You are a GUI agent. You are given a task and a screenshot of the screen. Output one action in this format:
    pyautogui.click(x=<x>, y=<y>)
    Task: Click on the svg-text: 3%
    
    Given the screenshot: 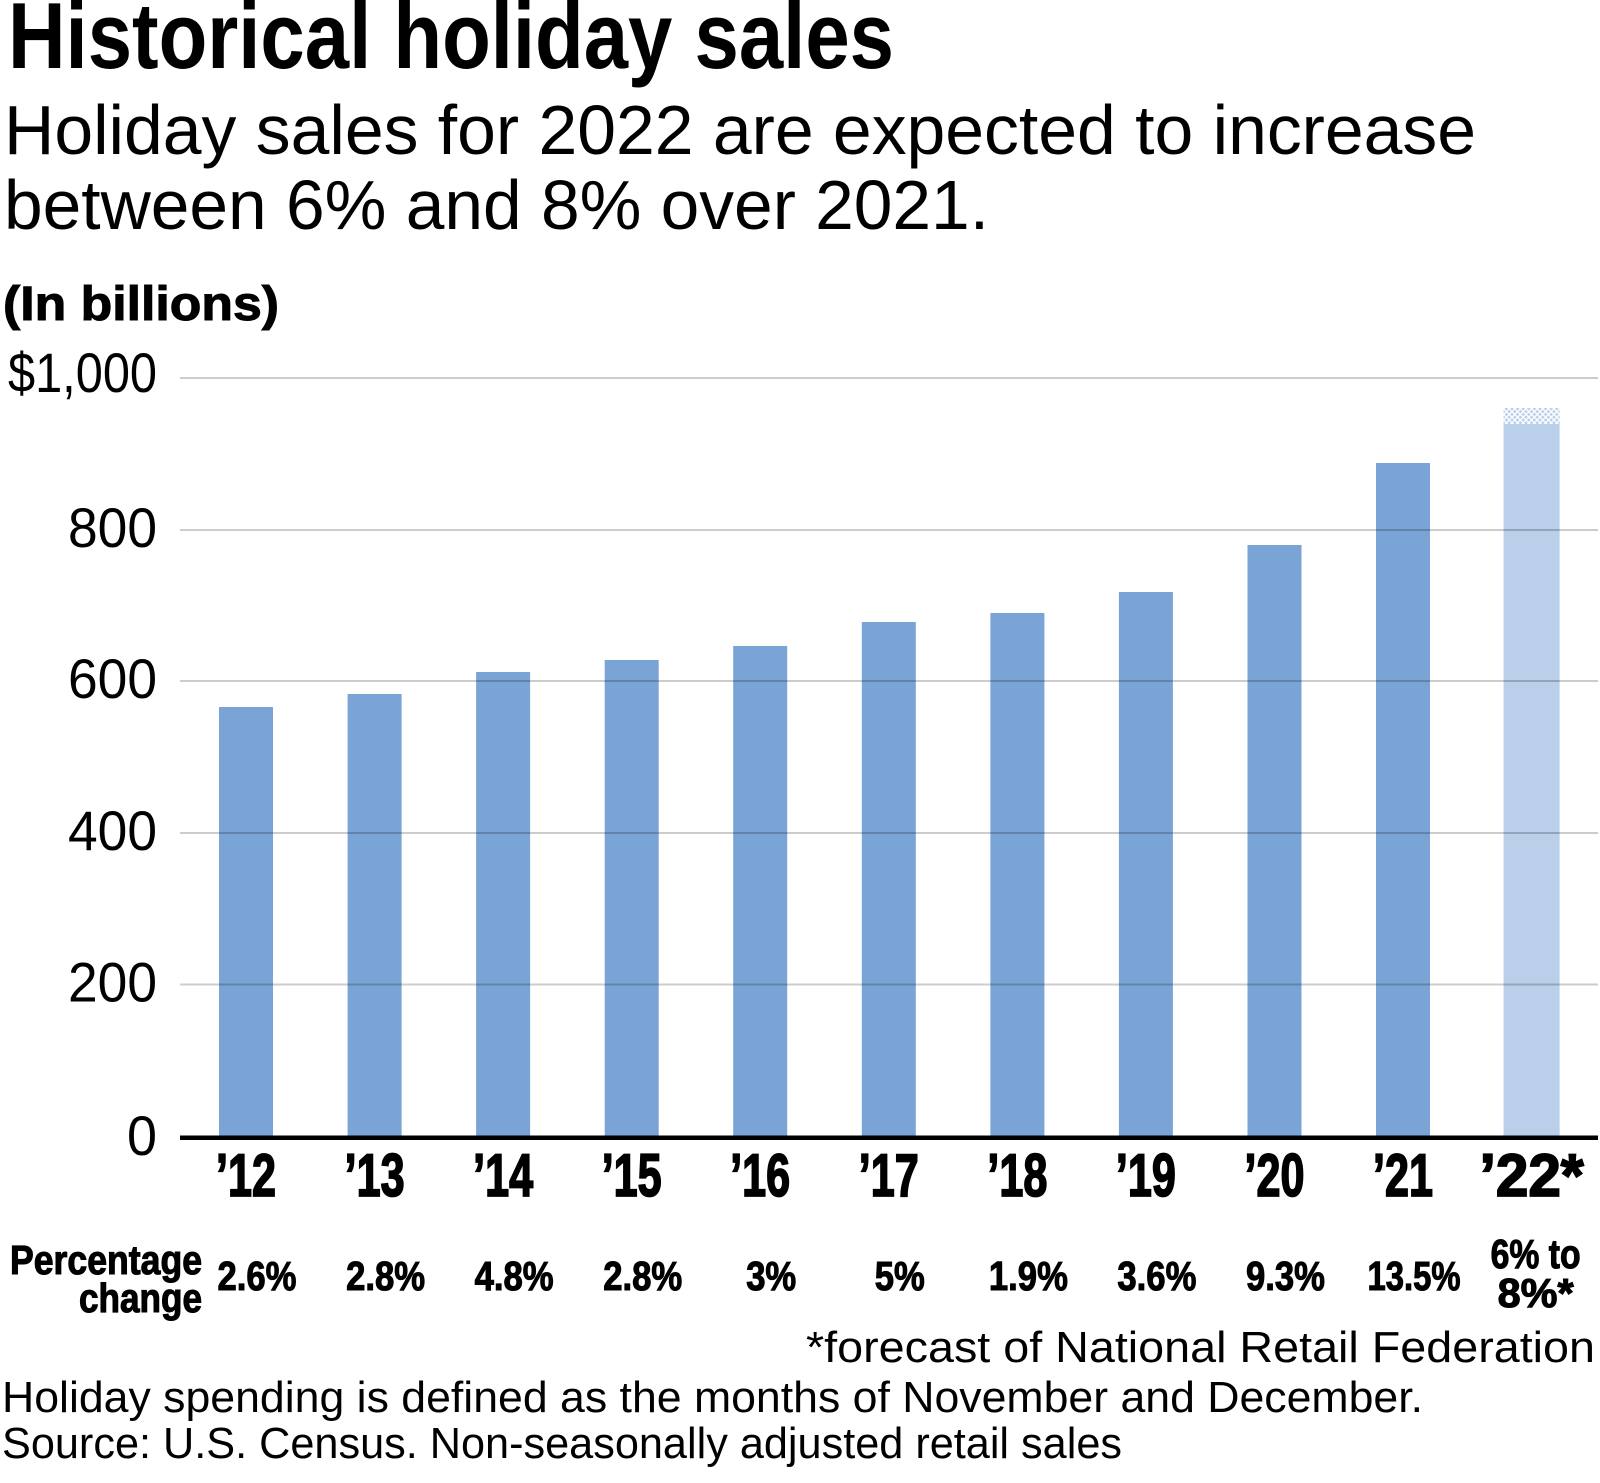 What is the action you would take?
    pyautogui.click(x=771, y=1276)
    